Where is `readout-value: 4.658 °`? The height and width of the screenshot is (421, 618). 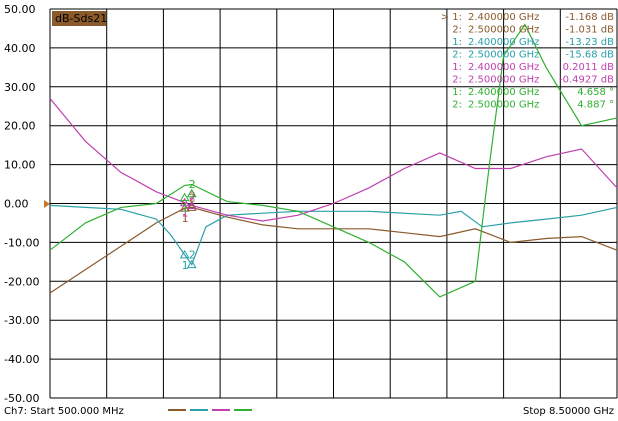 readout-value: 4.658 ° is located at coordinates (595, 92).